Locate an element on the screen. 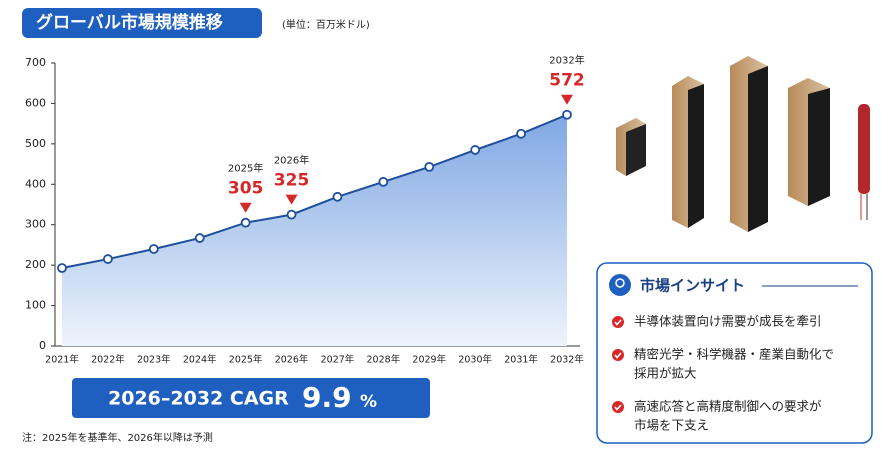  value-year: 2032年 is located at coordinates (566, 60).